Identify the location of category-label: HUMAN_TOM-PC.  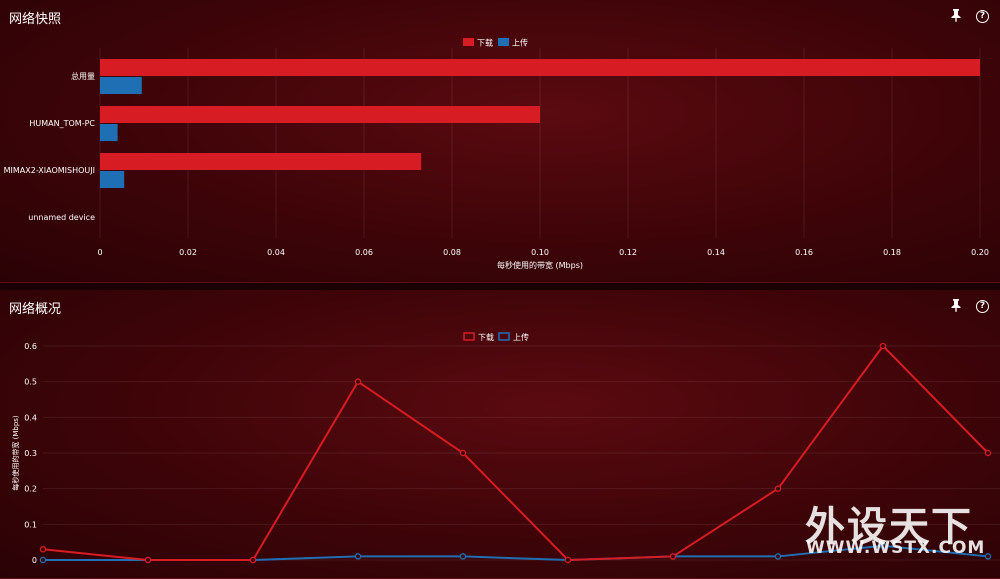
(62, 123).